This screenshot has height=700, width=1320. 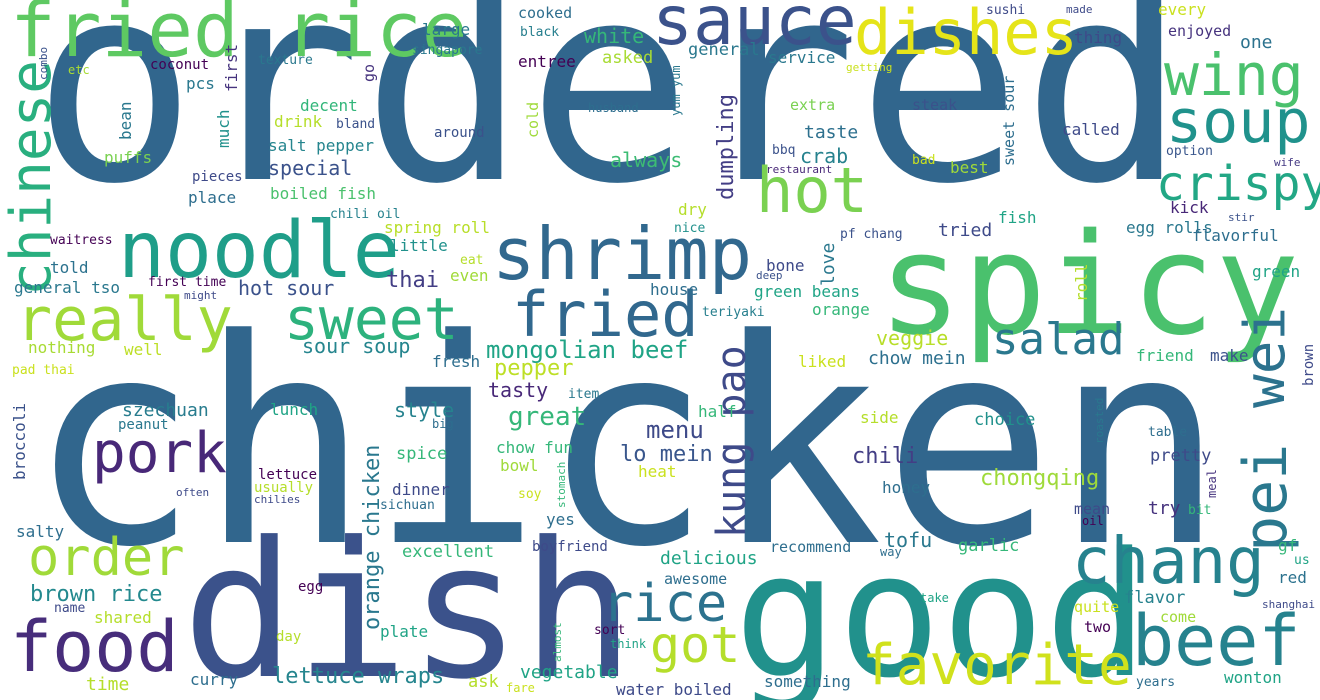 What do you see at coordinates (1040, 478) in the screenshot?
I see `word-chongqing: chongqing` at bounding box center [1040, 478].